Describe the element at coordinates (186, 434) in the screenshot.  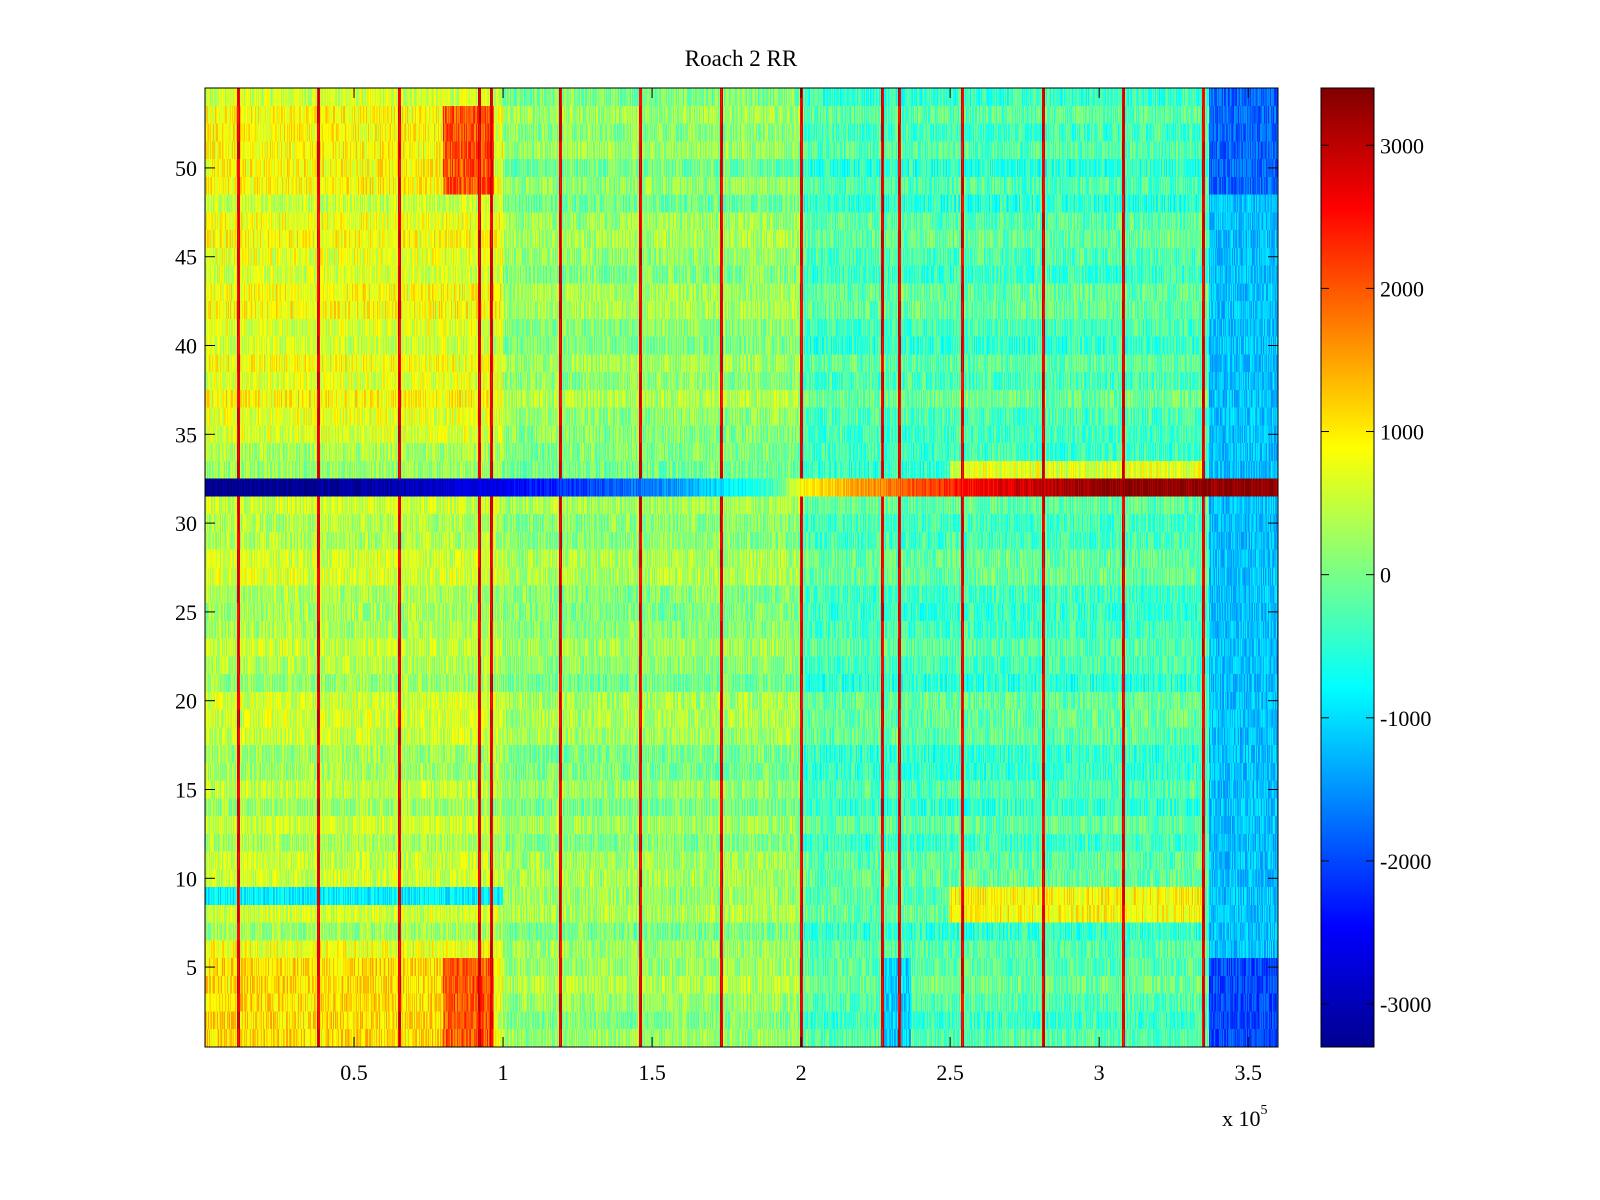
I see `y-tick-label: 35` at that location.